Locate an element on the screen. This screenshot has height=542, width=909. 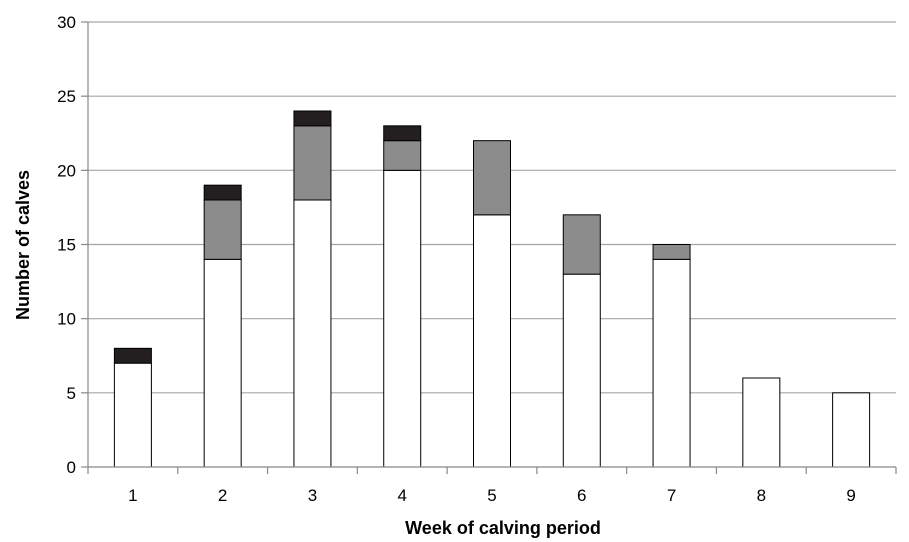
y-tick-label-30: 30 is located at coordinates (66, 22).